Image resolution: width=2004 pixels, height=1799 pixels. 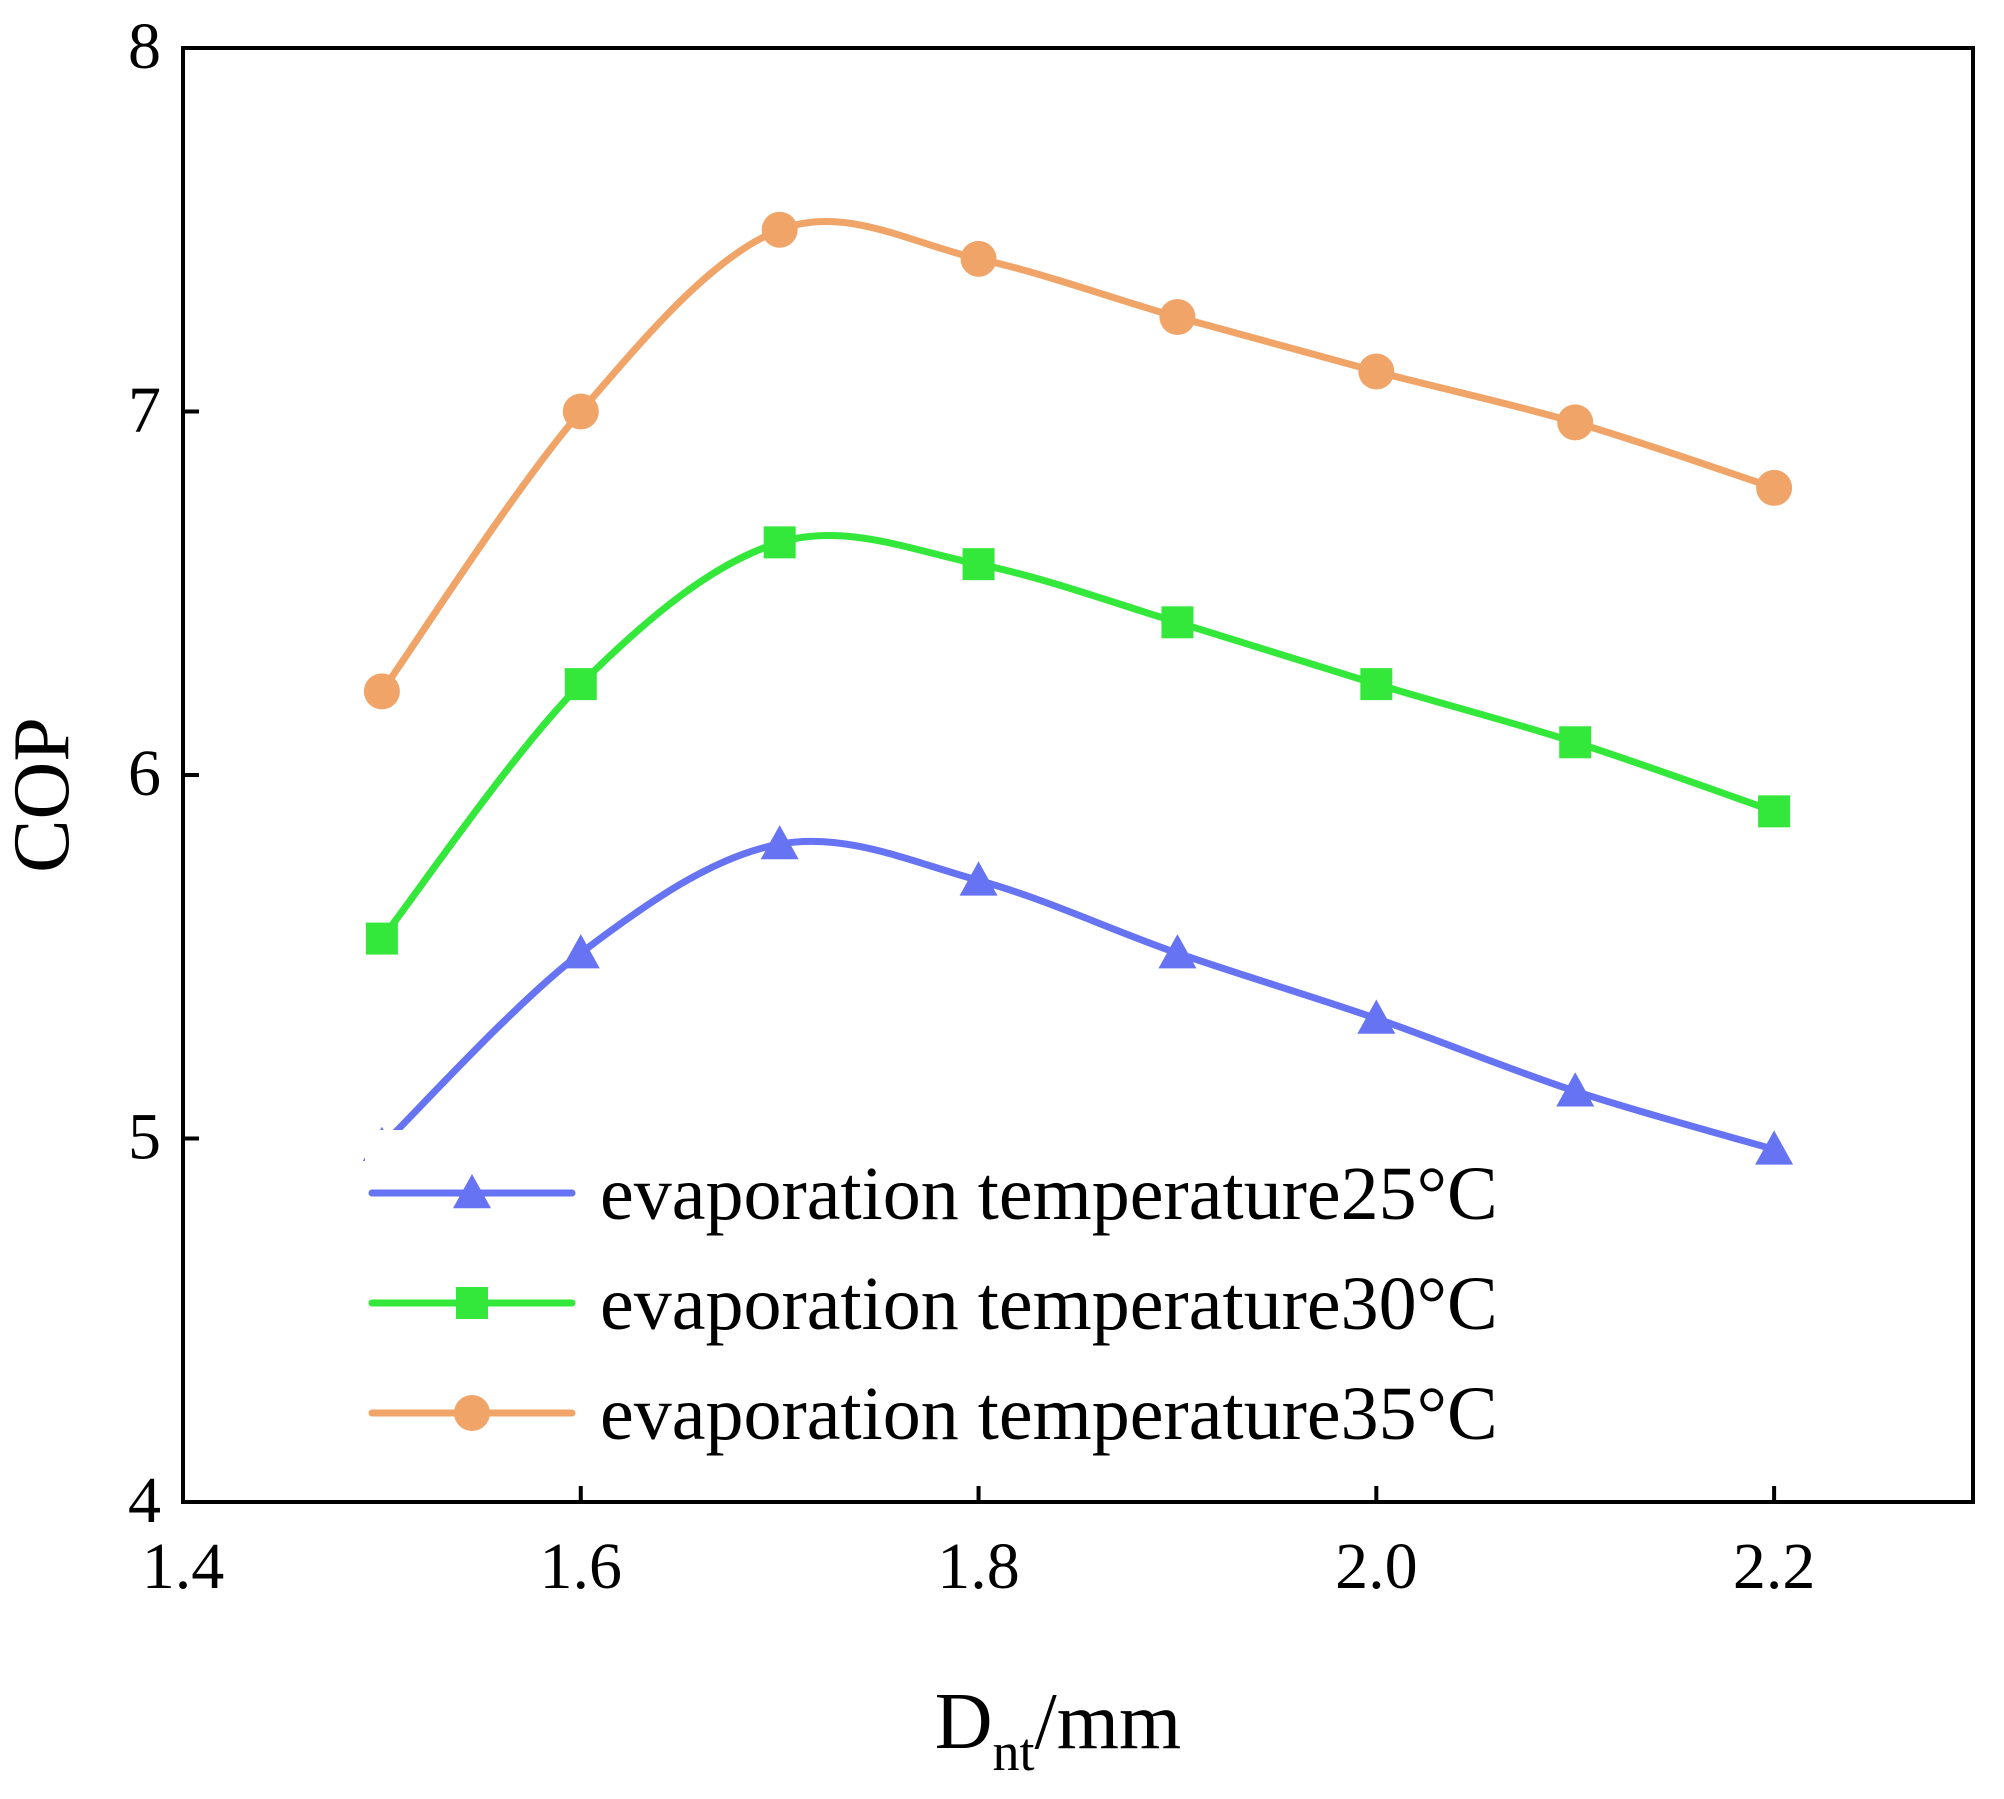 I want to click on legend-item: evaporation temperature30°C, so click(x=933, y=1304).